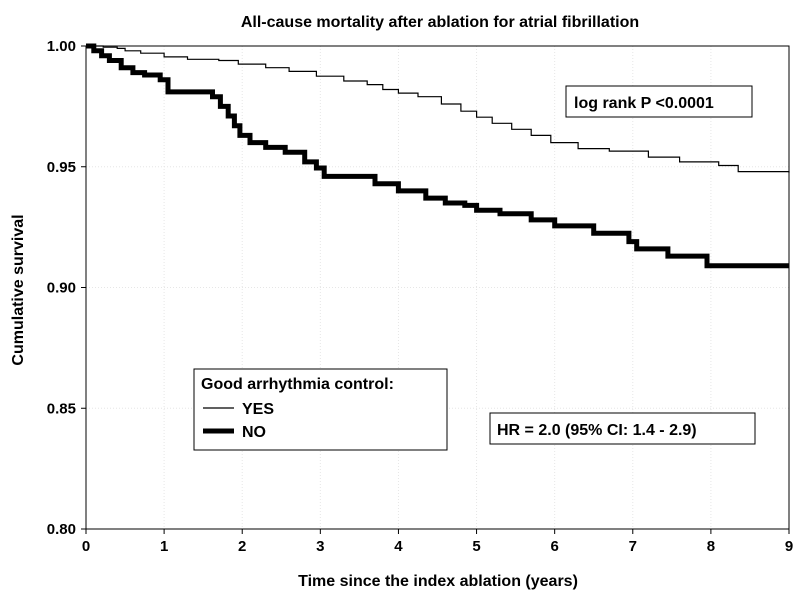  What do you see at coordinates (320, 546) in the screenshot?
I see `x-tick-label: 3` at bounding box center [320, 546].